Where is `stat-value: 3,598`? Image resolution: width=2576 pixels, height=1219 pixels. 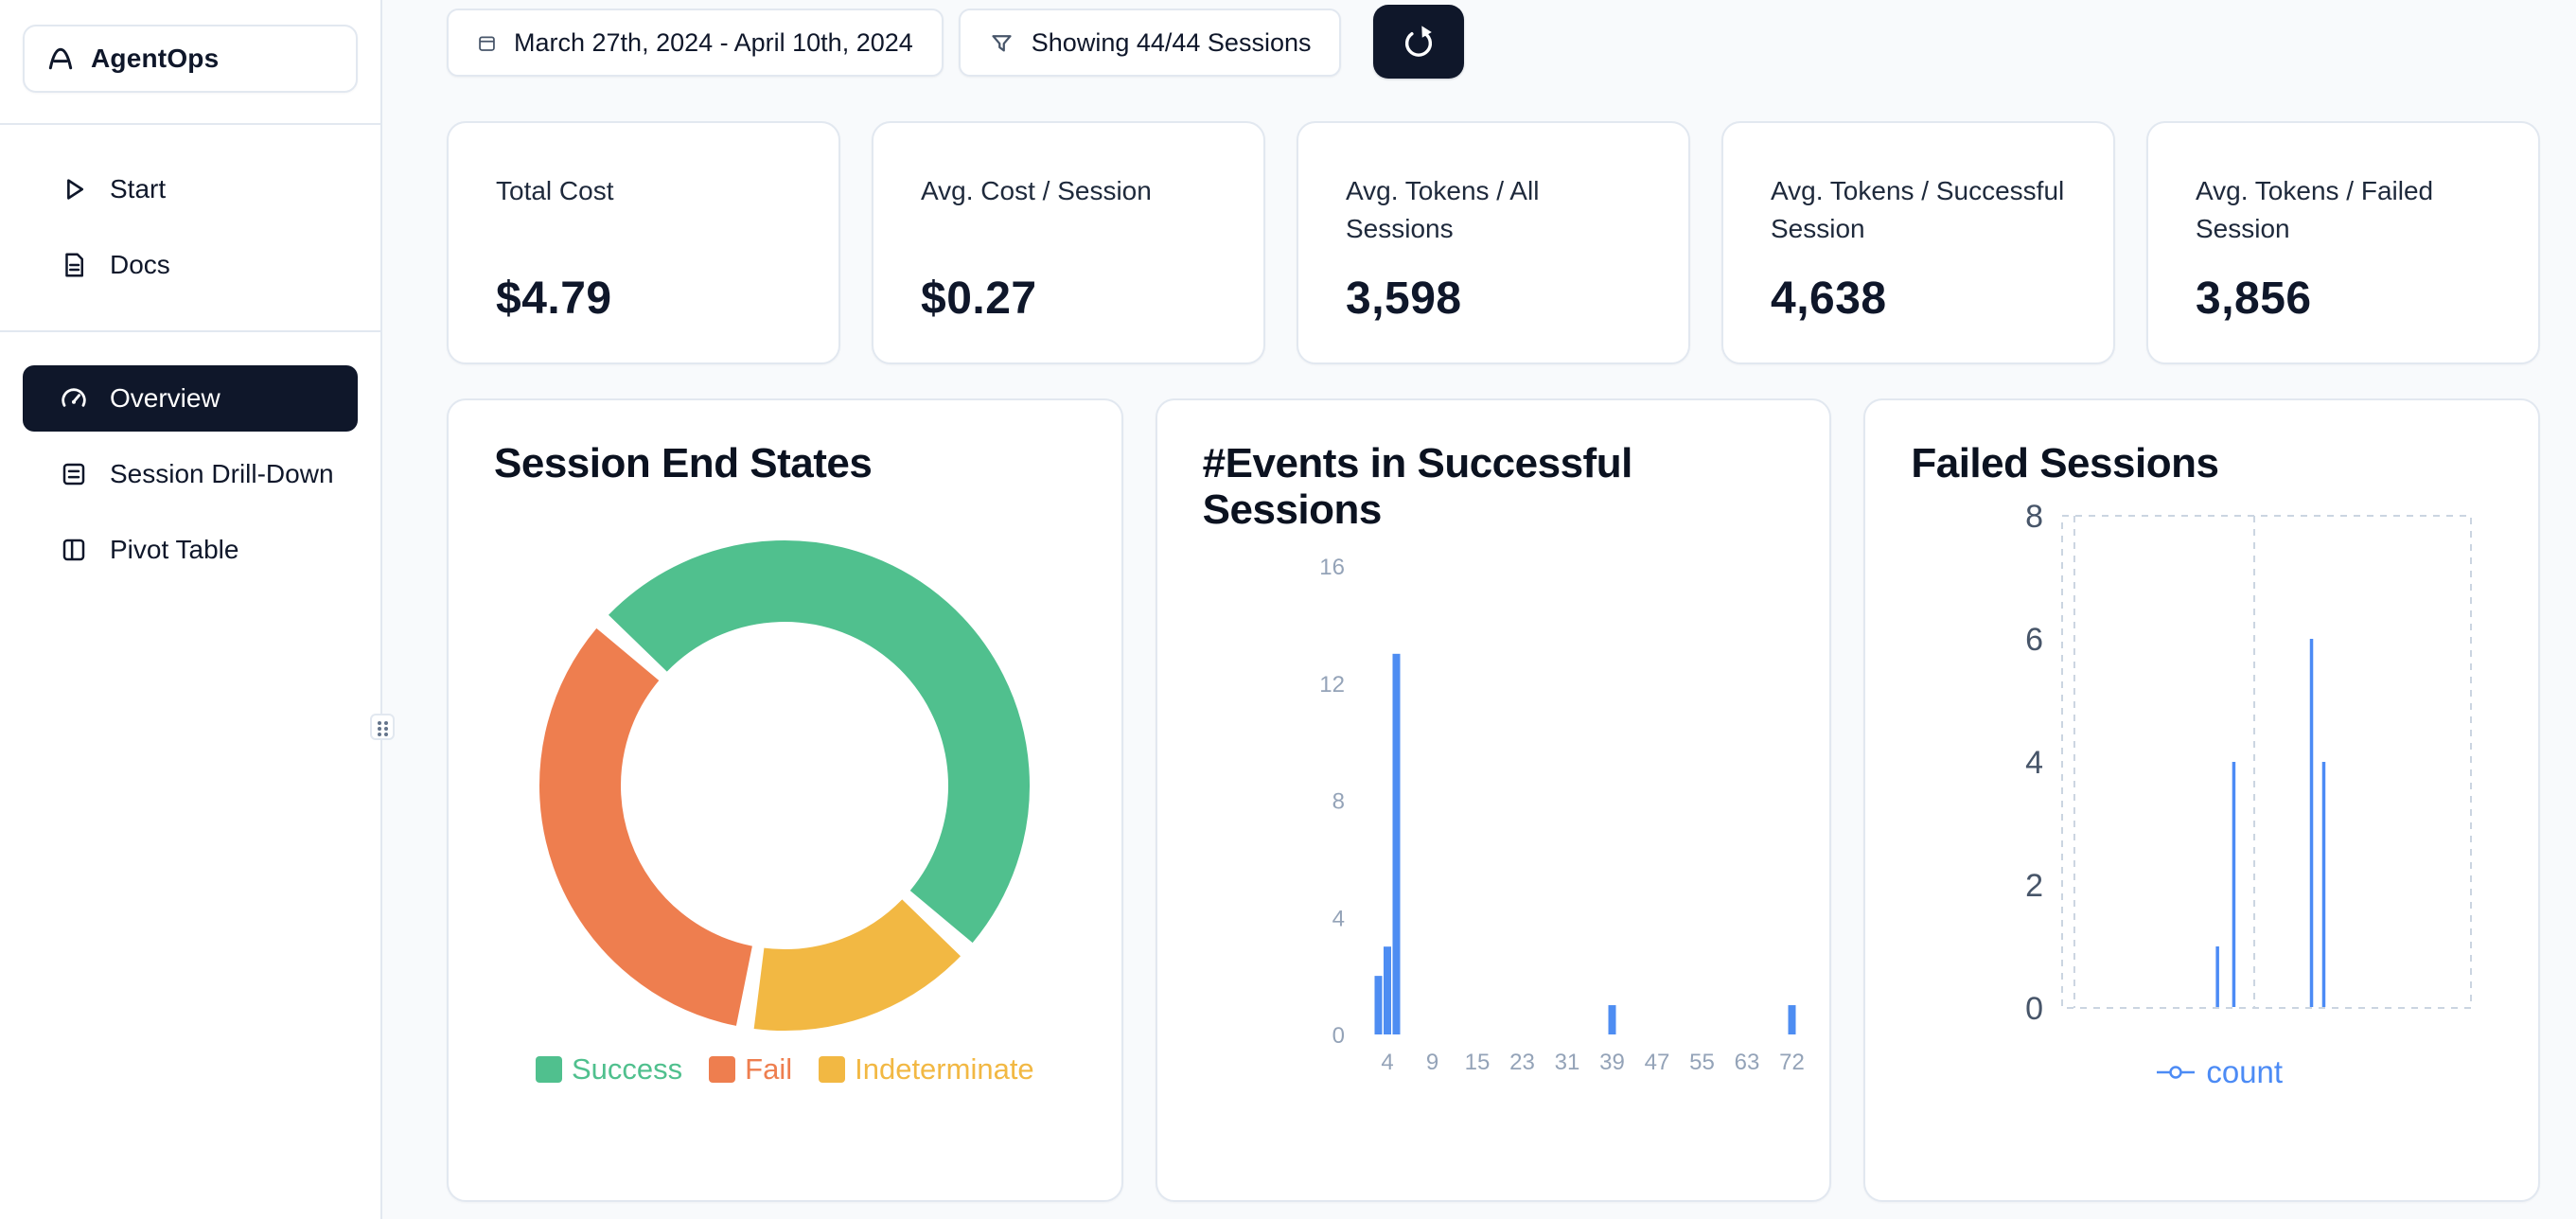
stat-value: 3,598 is located at coordinates (1404, 299).